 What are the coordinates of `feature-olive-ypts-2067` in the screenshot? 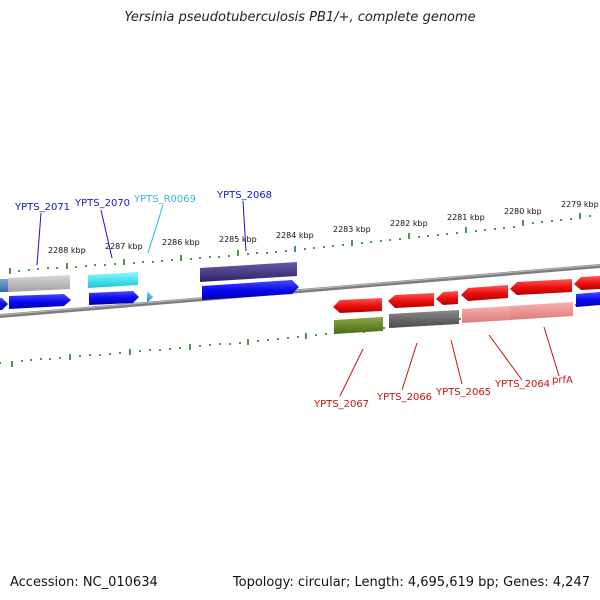 It's located at (358, 325).